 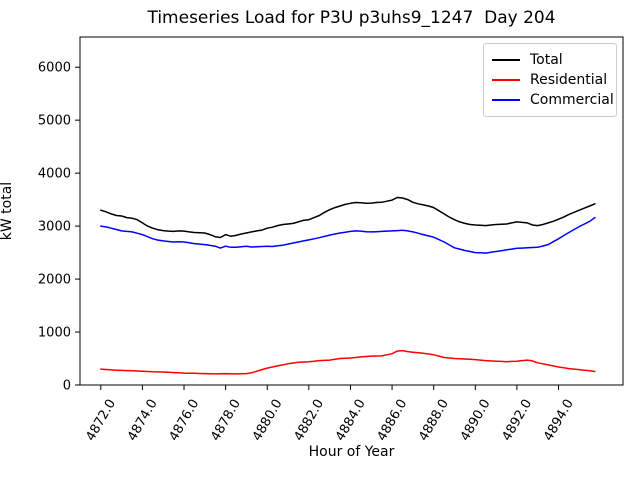 What do you see at coordinates (506, 100) in the screenshot?
I see `legend-line-sample-commercial` at bounding box center [506, 100].